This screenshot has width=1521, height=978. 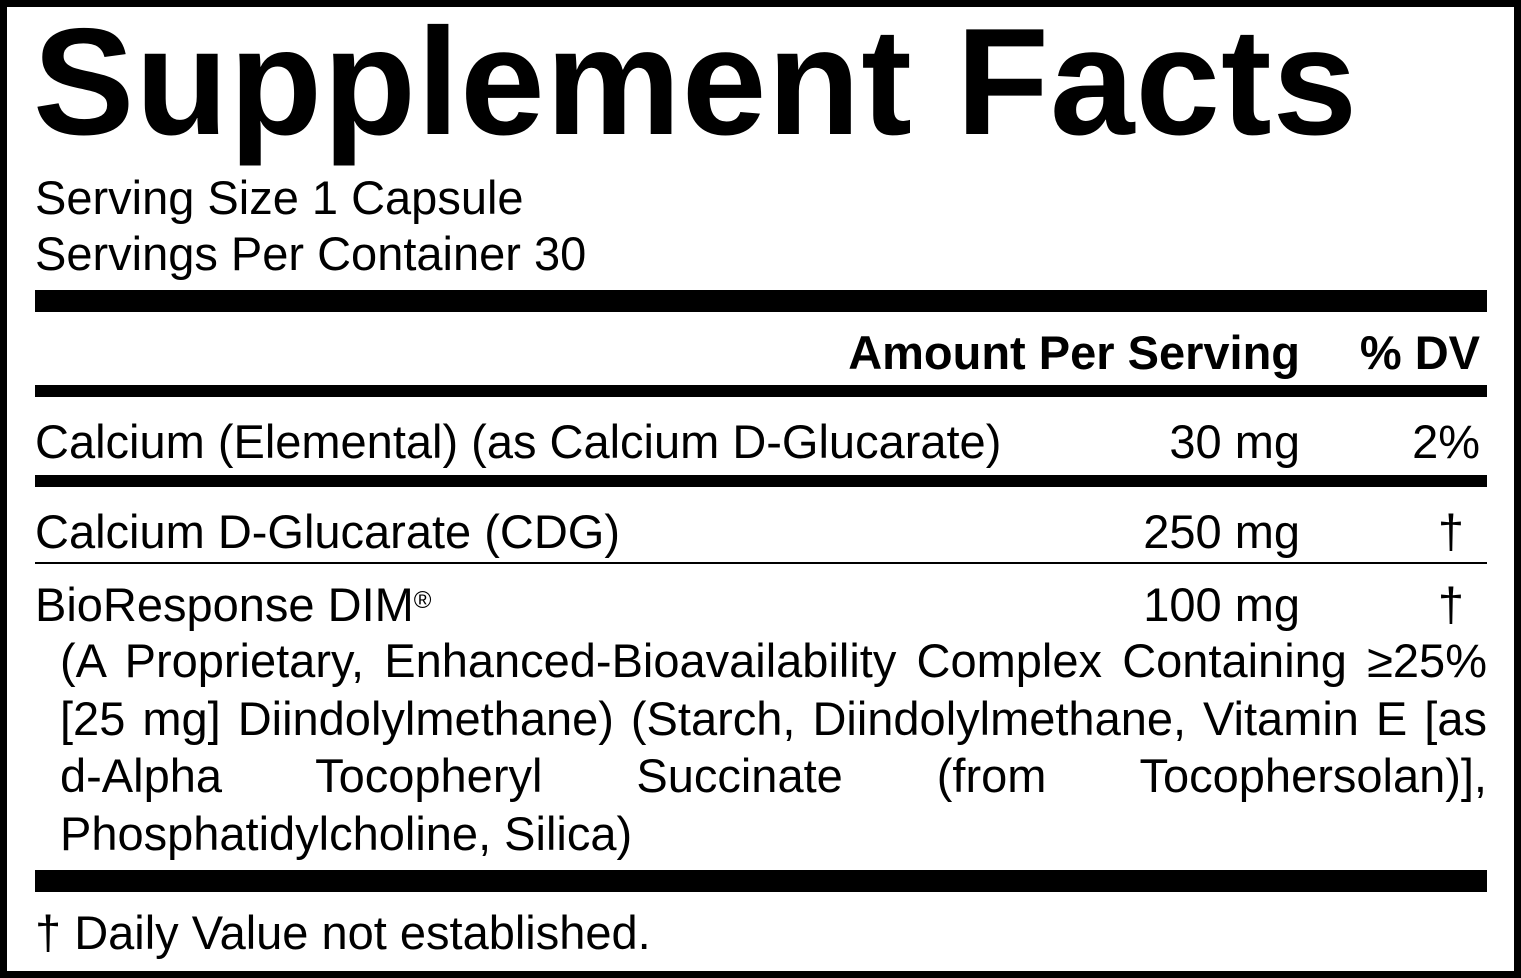 What do you see at coordinates (1419, 352) in the screenshot?
I see `dv-header: % DV` at bounding box center [1419, 352].